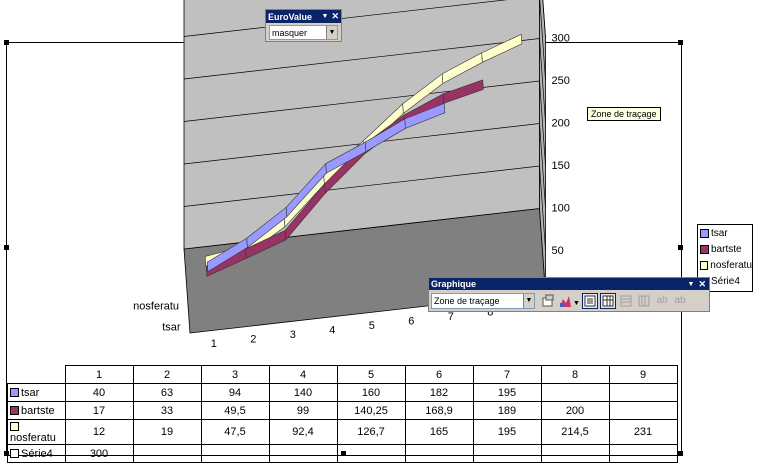 This screenshot has height=466, width=762. Describe the element at coordinates (167, 432) in the screenshot. I see `table-cell: 19` at that location.